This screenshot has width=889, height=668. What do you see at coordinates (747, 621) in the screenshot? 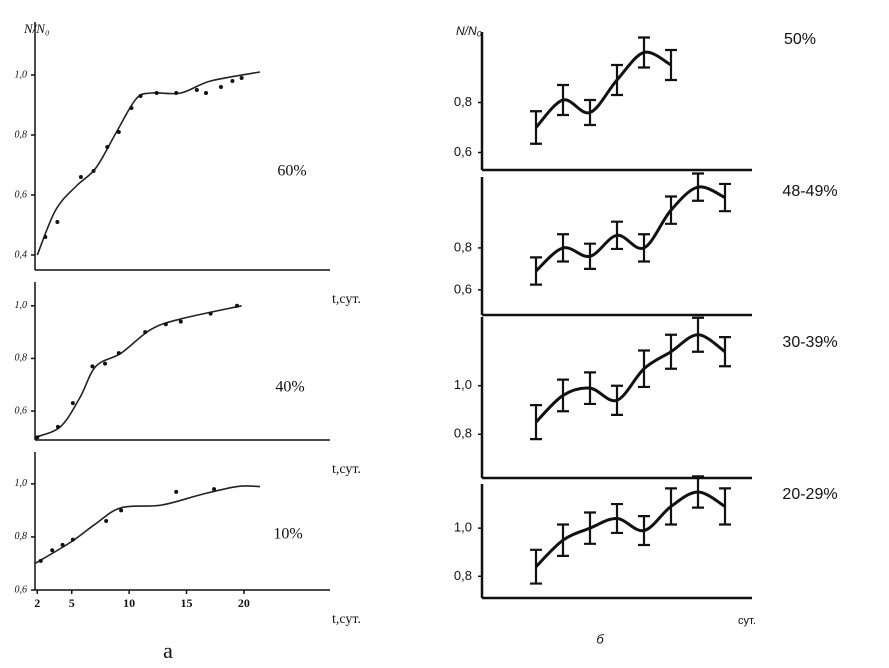
I see `x-axis-label: сут.` at bounding box center [747, 621].